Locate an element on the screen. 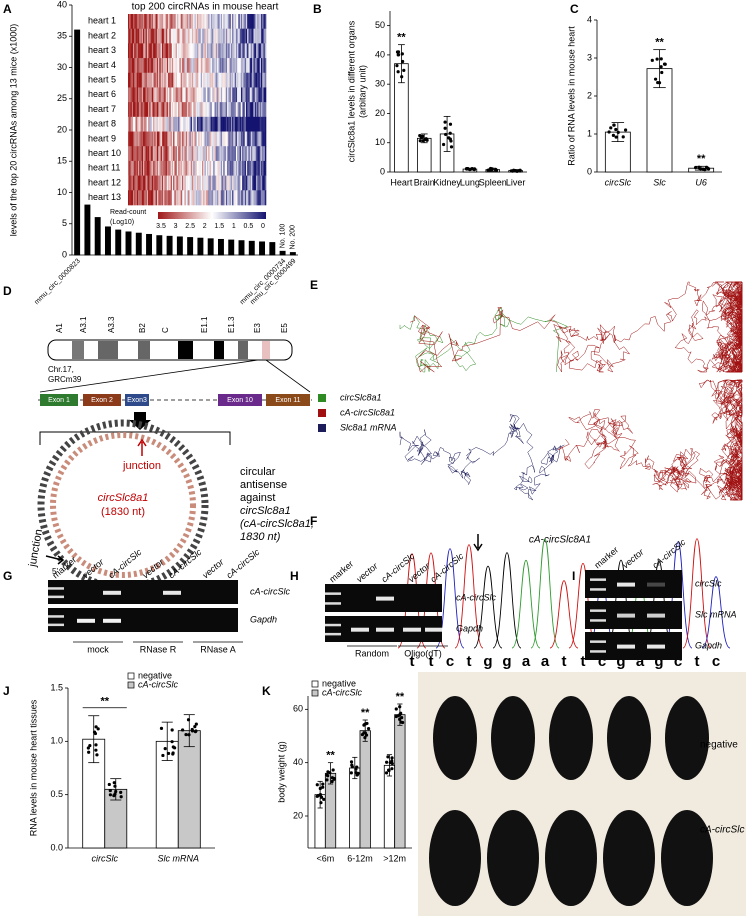 The image size is (746, 916). group-label: mock is located at coordinates (98, 649).